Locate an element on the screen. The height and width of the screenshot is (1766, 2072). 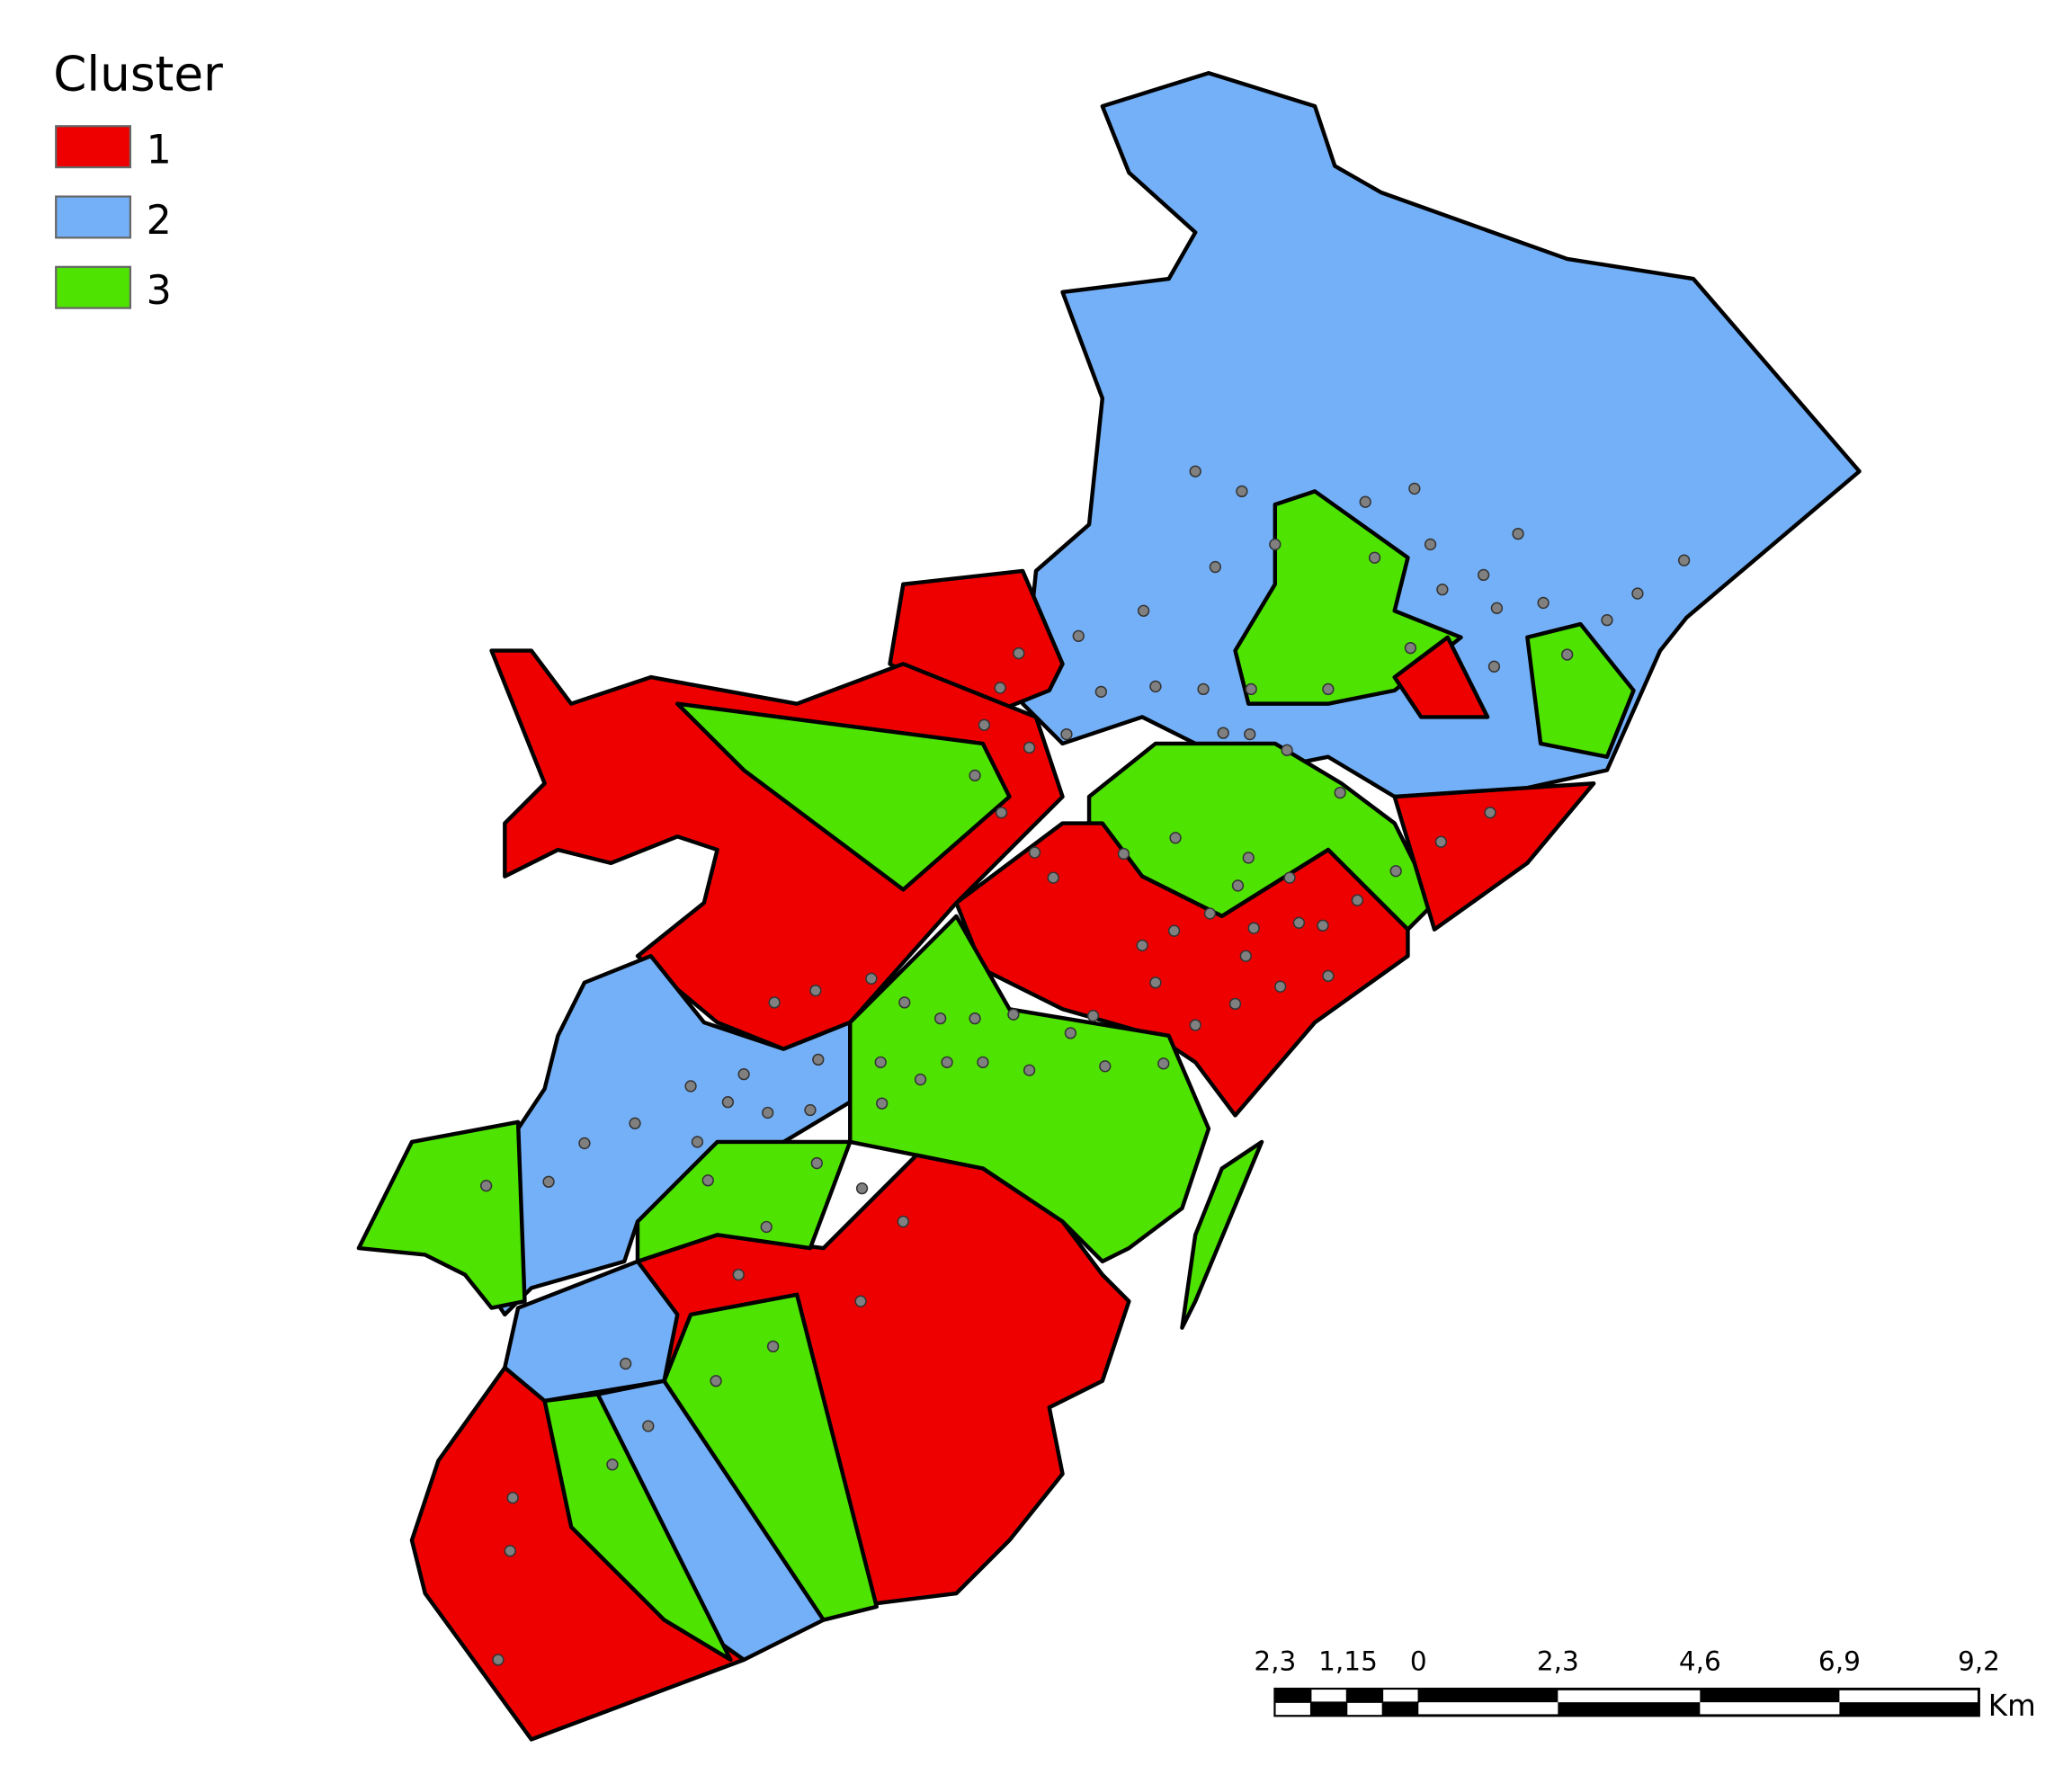
legend-label: 2 is located at coordinates (159, 221).